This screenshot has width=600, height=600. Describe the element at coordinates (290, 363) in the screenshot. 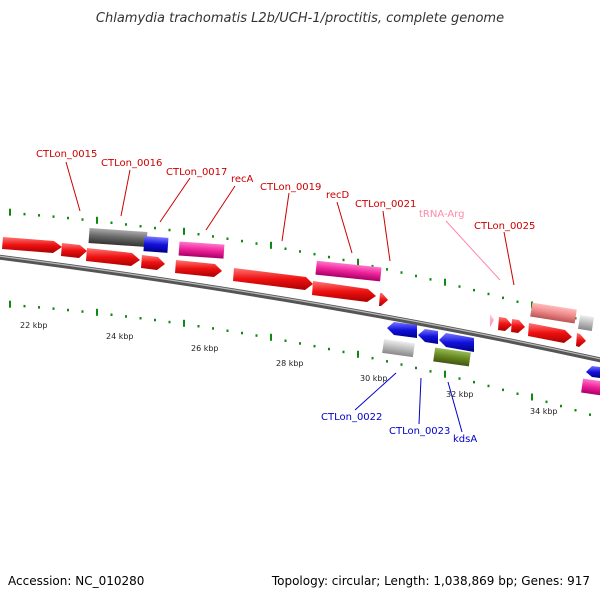

I see `scale-label: 28 kbp` at that location.